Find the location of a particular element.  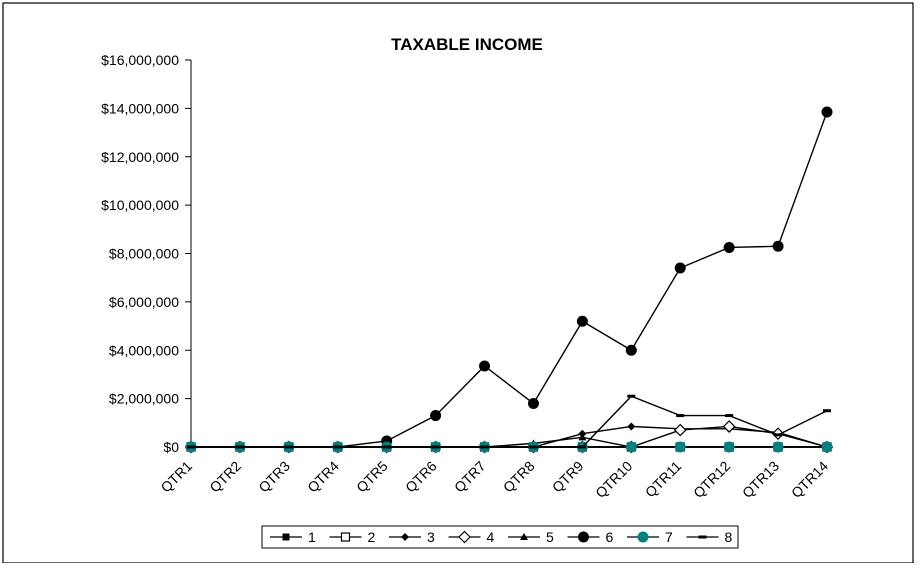

y-tick-label: $10,000,000 is located at coordinates (140, 205).